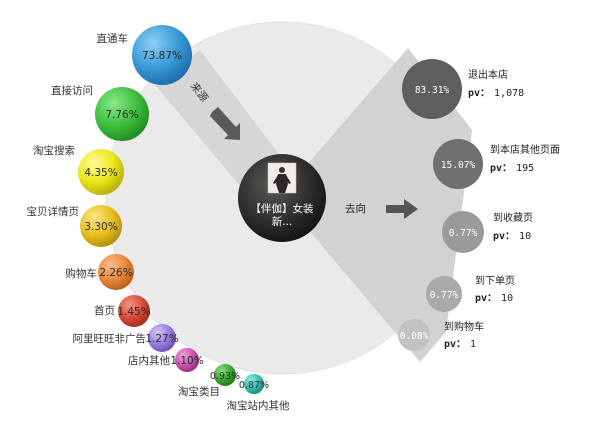  What do you see at coordinates (258, 393) in the screenshot?
I see `source-item-site-other: 0.87% 淘宝站内其他` at bounding box center [258, 393].